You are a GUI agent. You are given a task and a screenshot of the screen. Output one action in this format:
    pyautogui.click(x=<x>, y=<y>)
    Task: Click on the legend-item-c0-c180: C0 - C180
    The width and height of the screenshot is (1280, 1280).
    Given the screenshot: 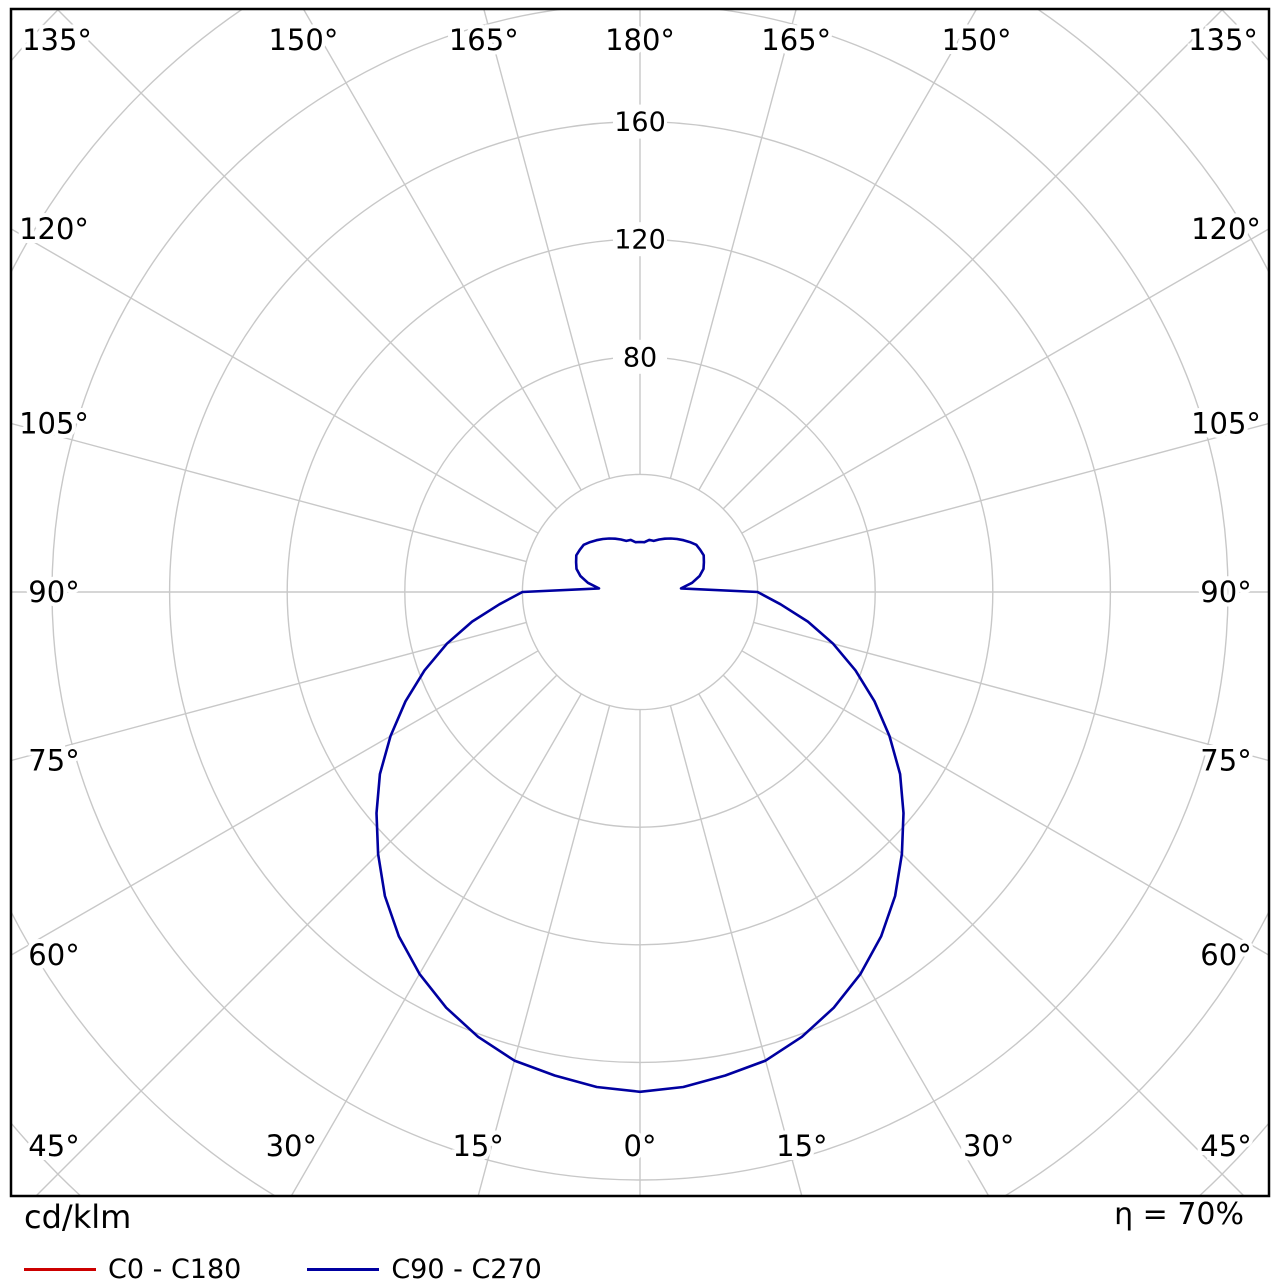 What is the action you would take?
    pyautogui.click(x=132, y=1267)
    